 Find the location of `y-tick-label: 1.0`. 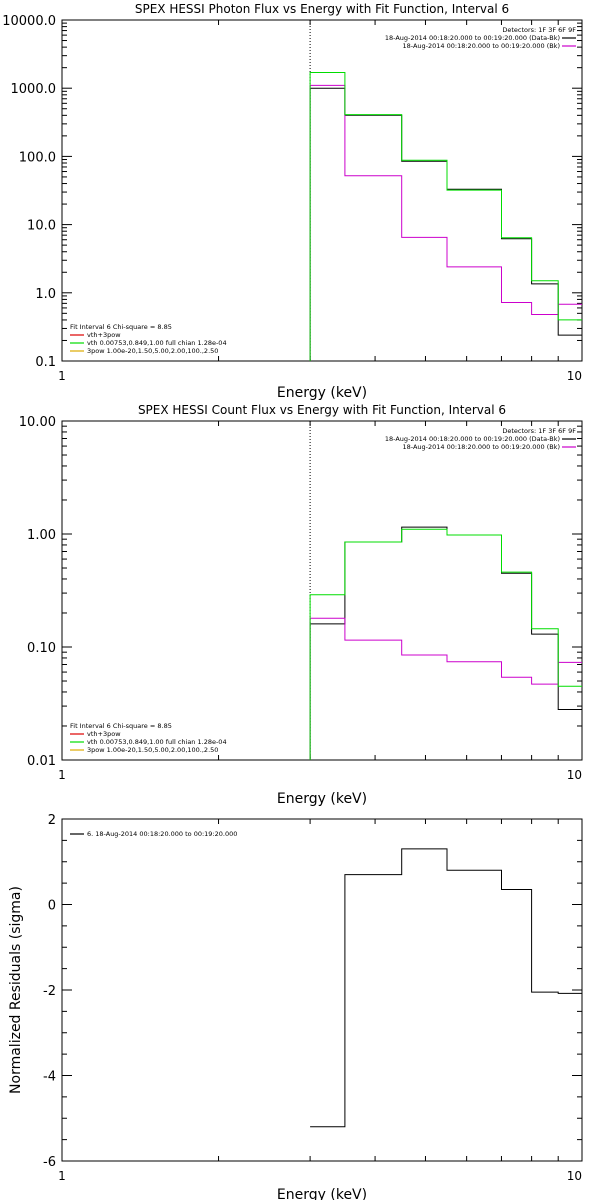

y-tick-label: 1.0 is located at coordinates (45, 294).